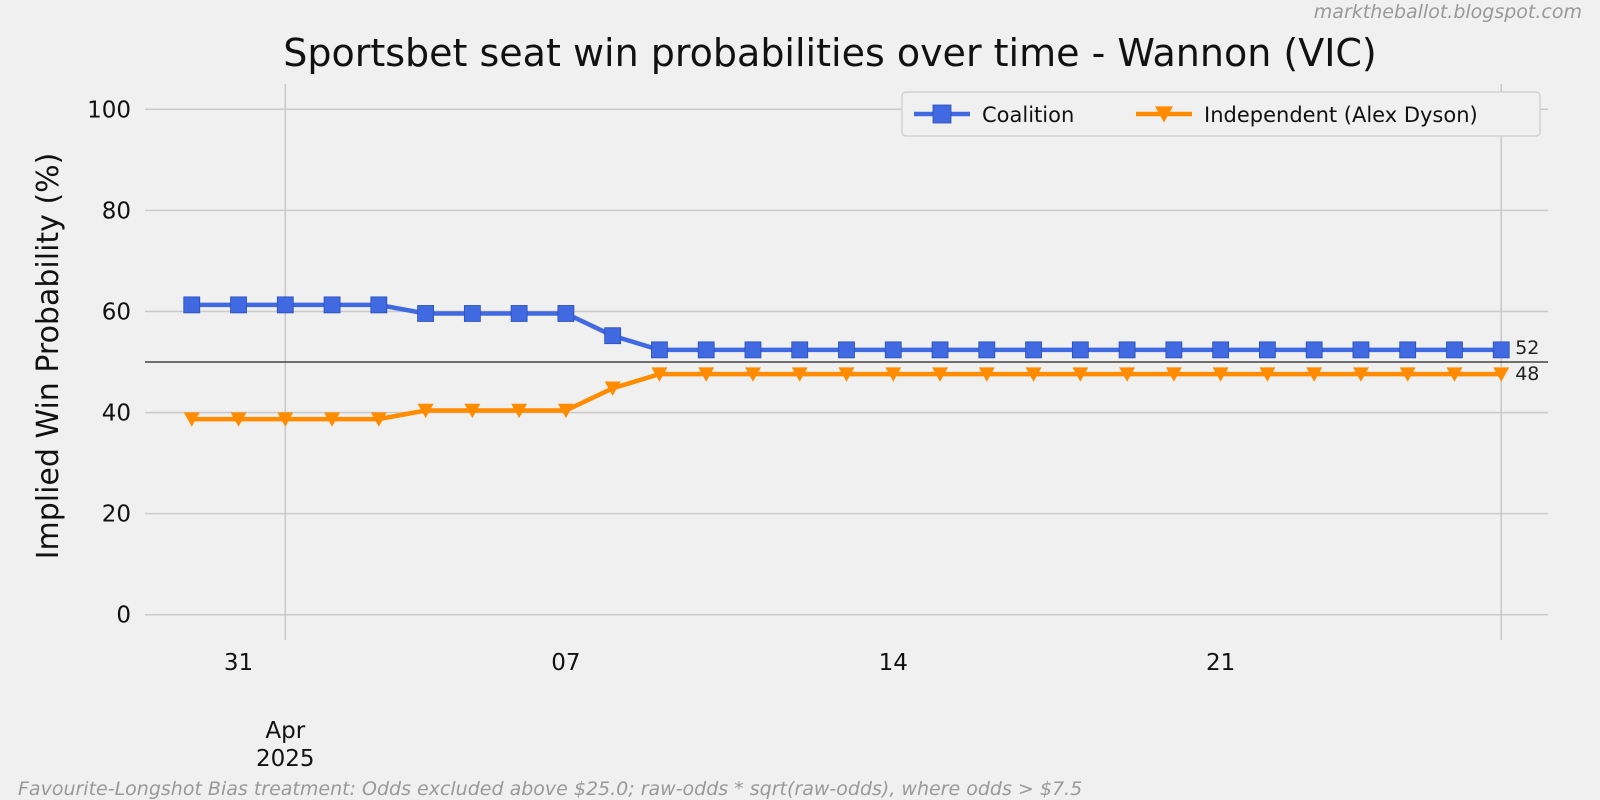  Describe the element at coordinates (1028, 115) in the screenshot. I see `legend-label: Coalition` at that location.